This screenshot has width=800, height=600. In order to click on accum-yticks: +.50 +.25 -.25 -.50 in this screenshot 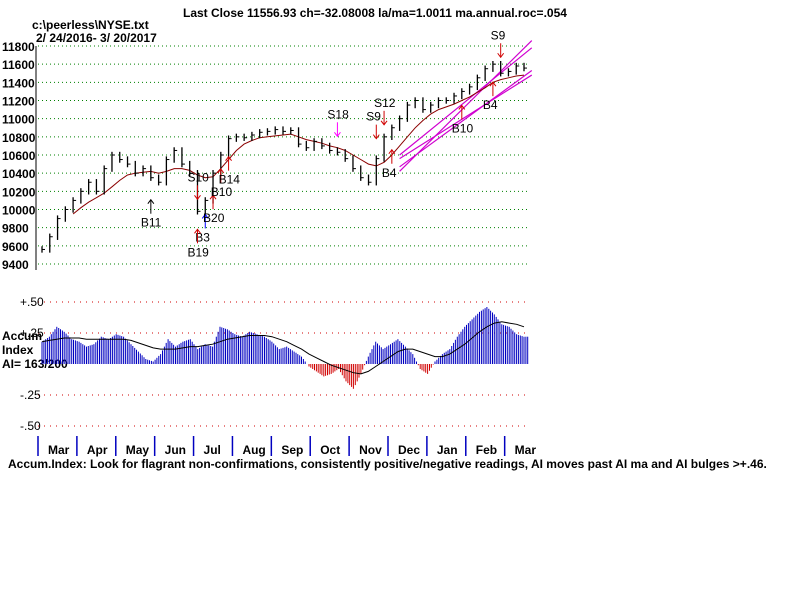, I will do `click(32, 364)`.